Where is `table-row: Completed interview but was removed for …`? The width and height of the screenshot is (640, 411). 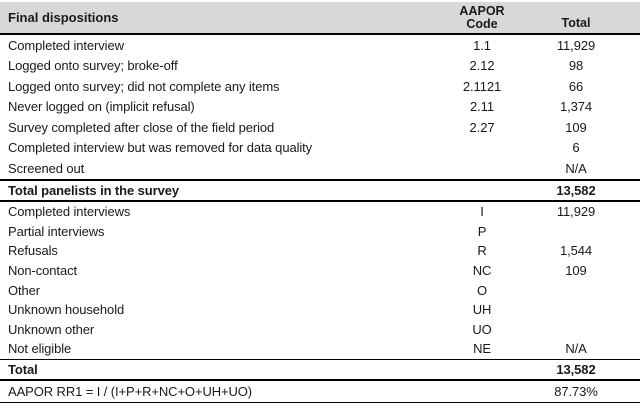
table-row: Completed interview but was removed for … is located at coordinates (320, 148).